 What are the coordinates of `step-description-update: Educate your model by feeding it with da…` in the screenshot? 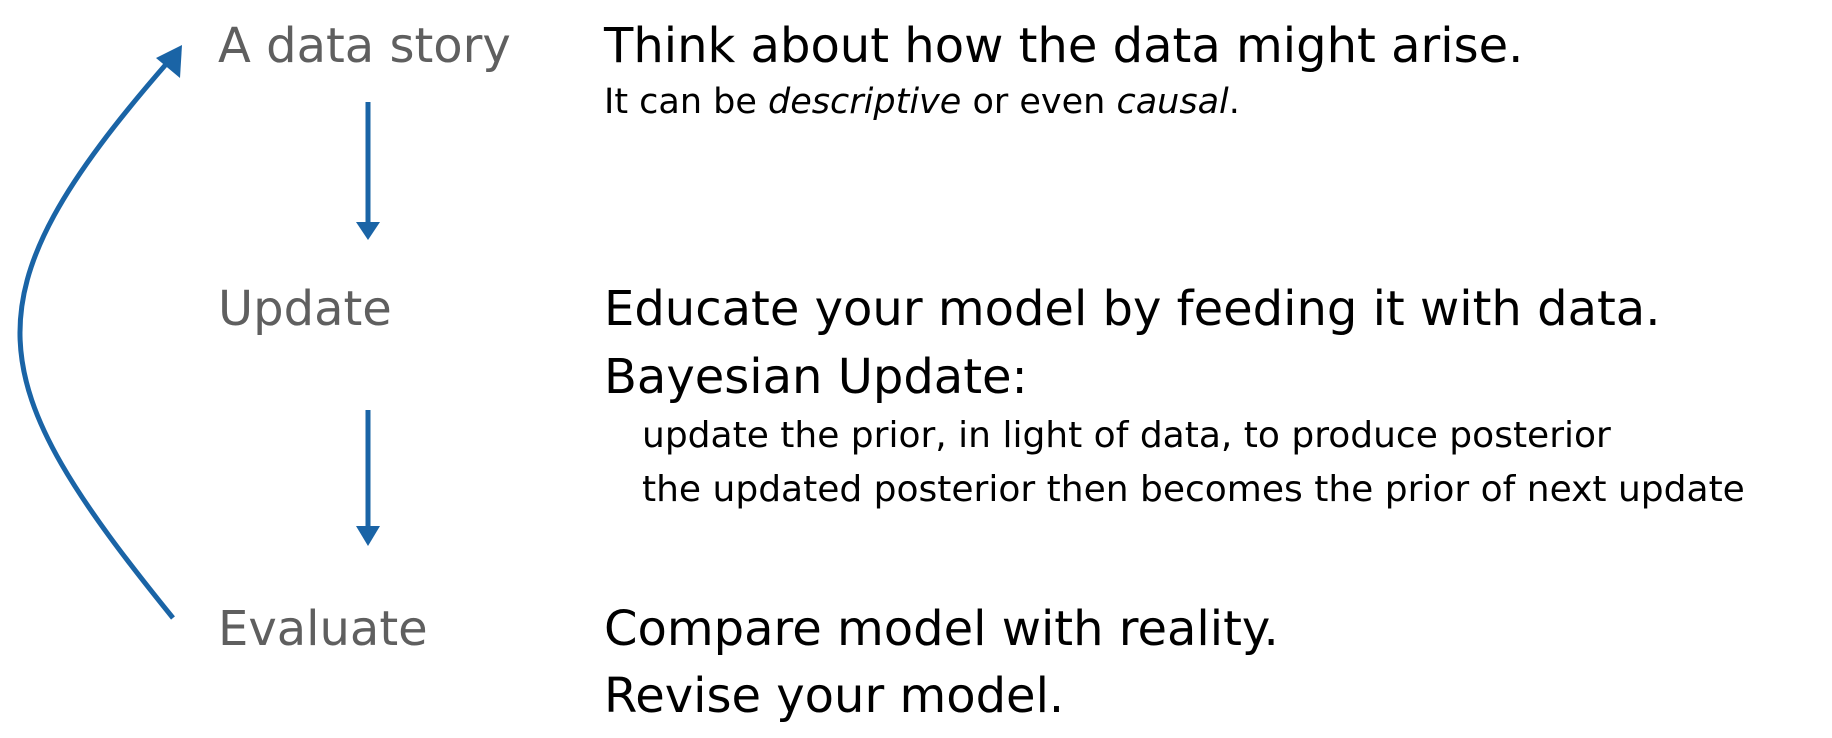 It's located at (1132, 309).